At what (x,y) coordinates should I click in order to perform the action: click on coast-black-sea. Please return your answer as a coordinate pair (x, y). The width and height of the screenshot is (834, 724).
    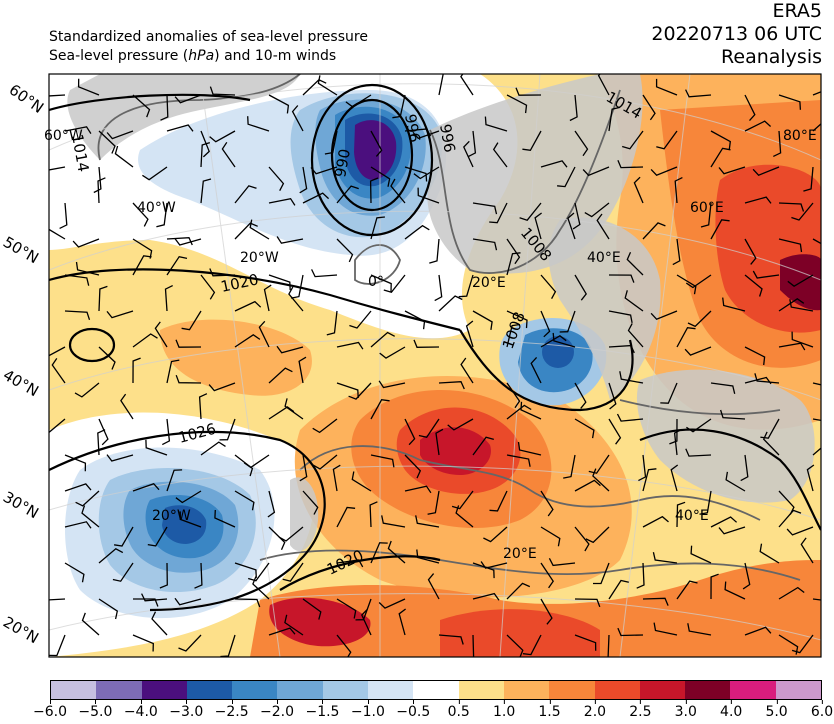
    Looking at the image, I should click on (700, 407).